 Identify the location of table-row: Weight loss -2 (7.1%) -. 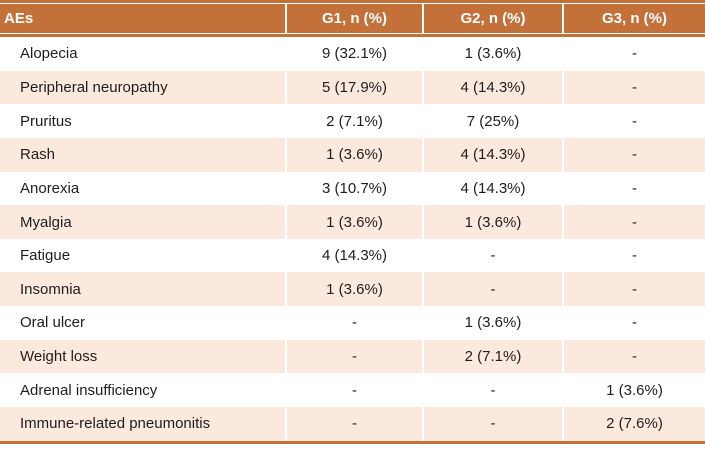
(352, 356).